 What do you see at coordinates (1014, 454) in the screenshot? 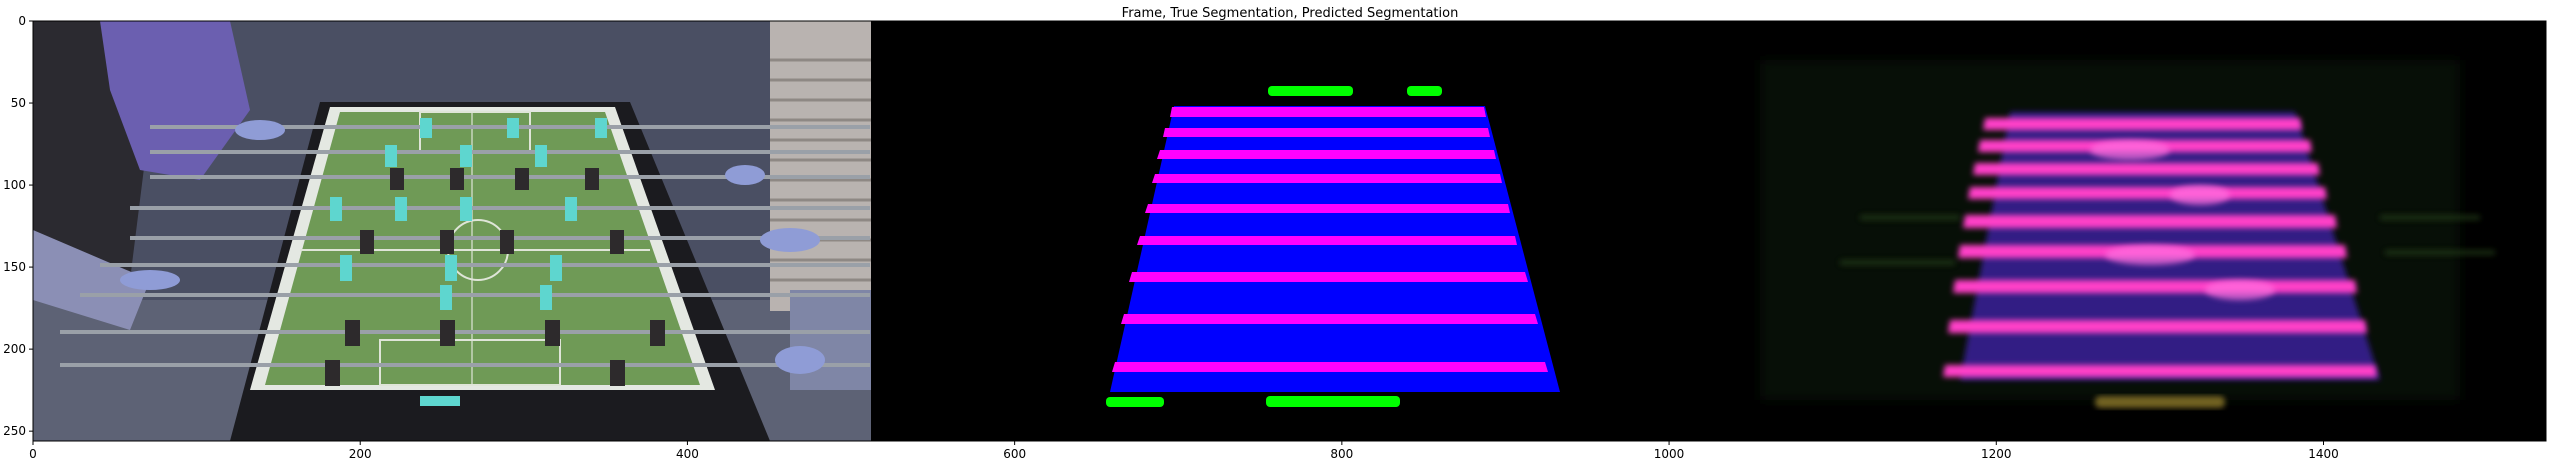
I see `x-tick-label: 600` at bounding box center [1014, 454].